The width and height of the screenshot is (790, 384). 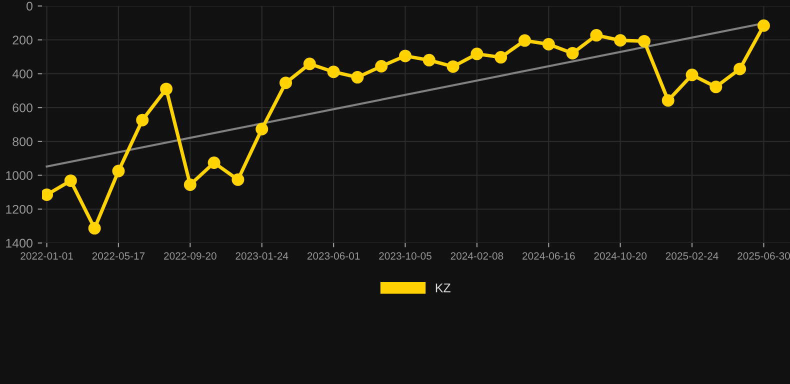 What do you see at coordinates (477, 256) in the screenshot?
I see `x-tick-label: 2024-02-08` at bounding box center [477, 256].